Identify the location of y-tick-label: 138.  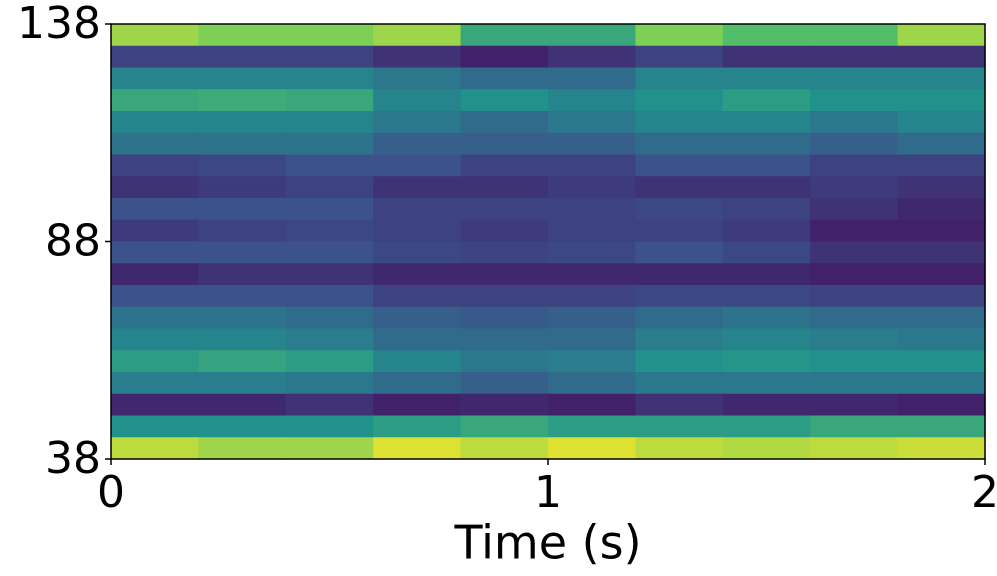
(59, 24).